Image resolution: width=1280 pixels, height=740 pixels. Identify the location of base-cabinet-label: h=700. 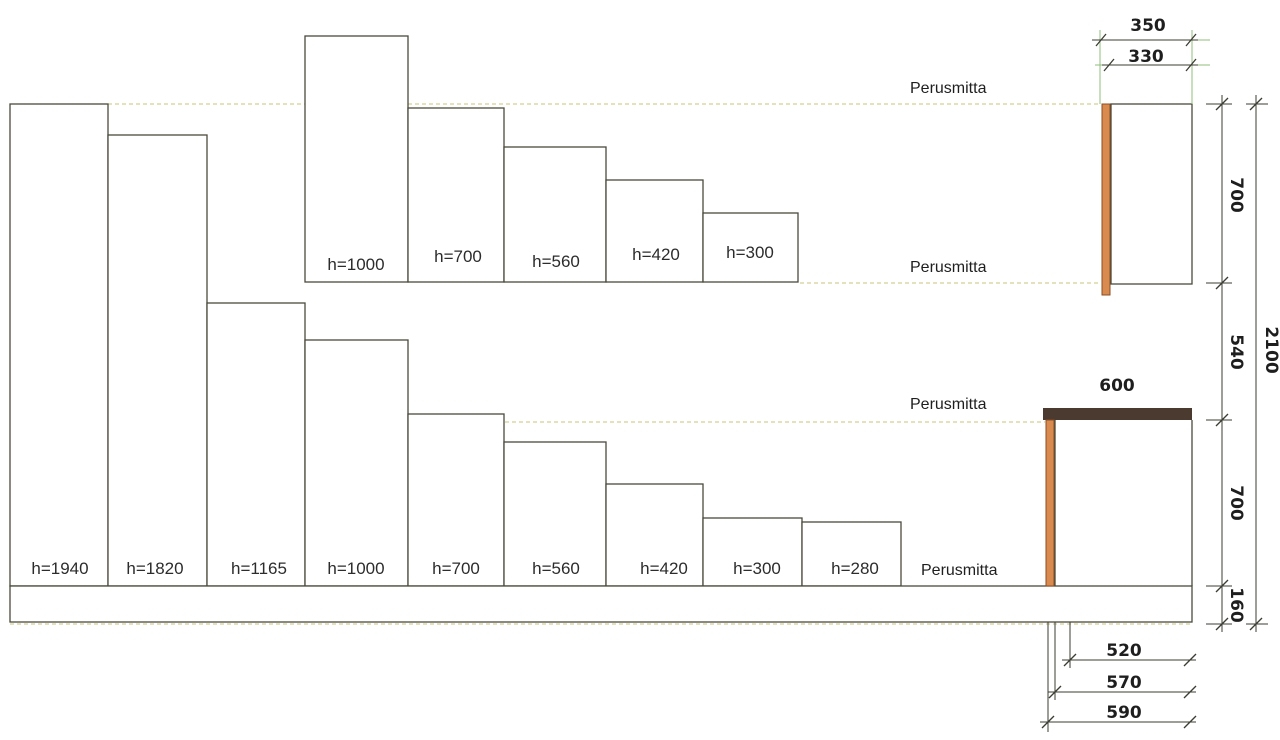
(456, 568).